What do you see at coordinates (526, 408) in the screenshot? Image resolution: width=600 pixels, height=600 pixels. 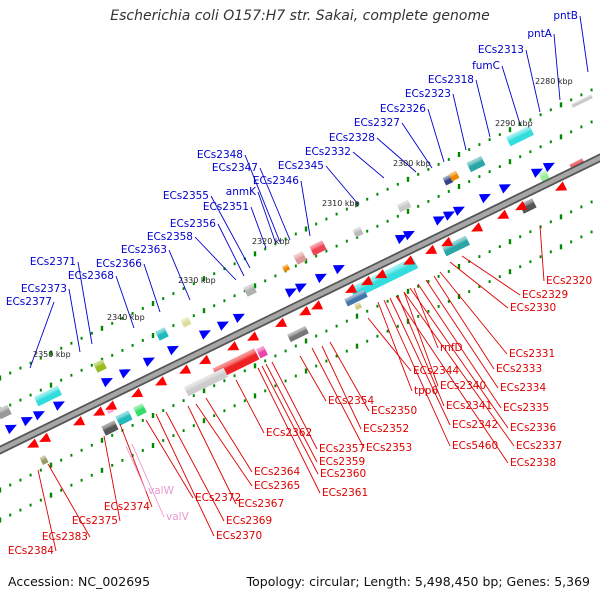 I see `gene-label-ecs2335: ECs2335` at bounding box center [526, 408].